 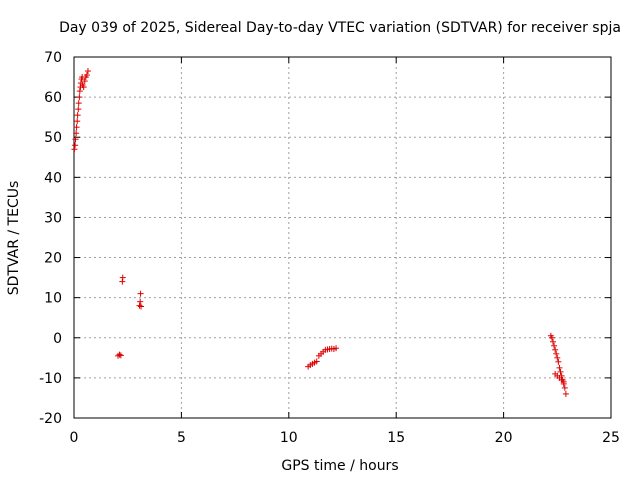 I want to click on x-tick-label: 25, so click(x=611, y=438).